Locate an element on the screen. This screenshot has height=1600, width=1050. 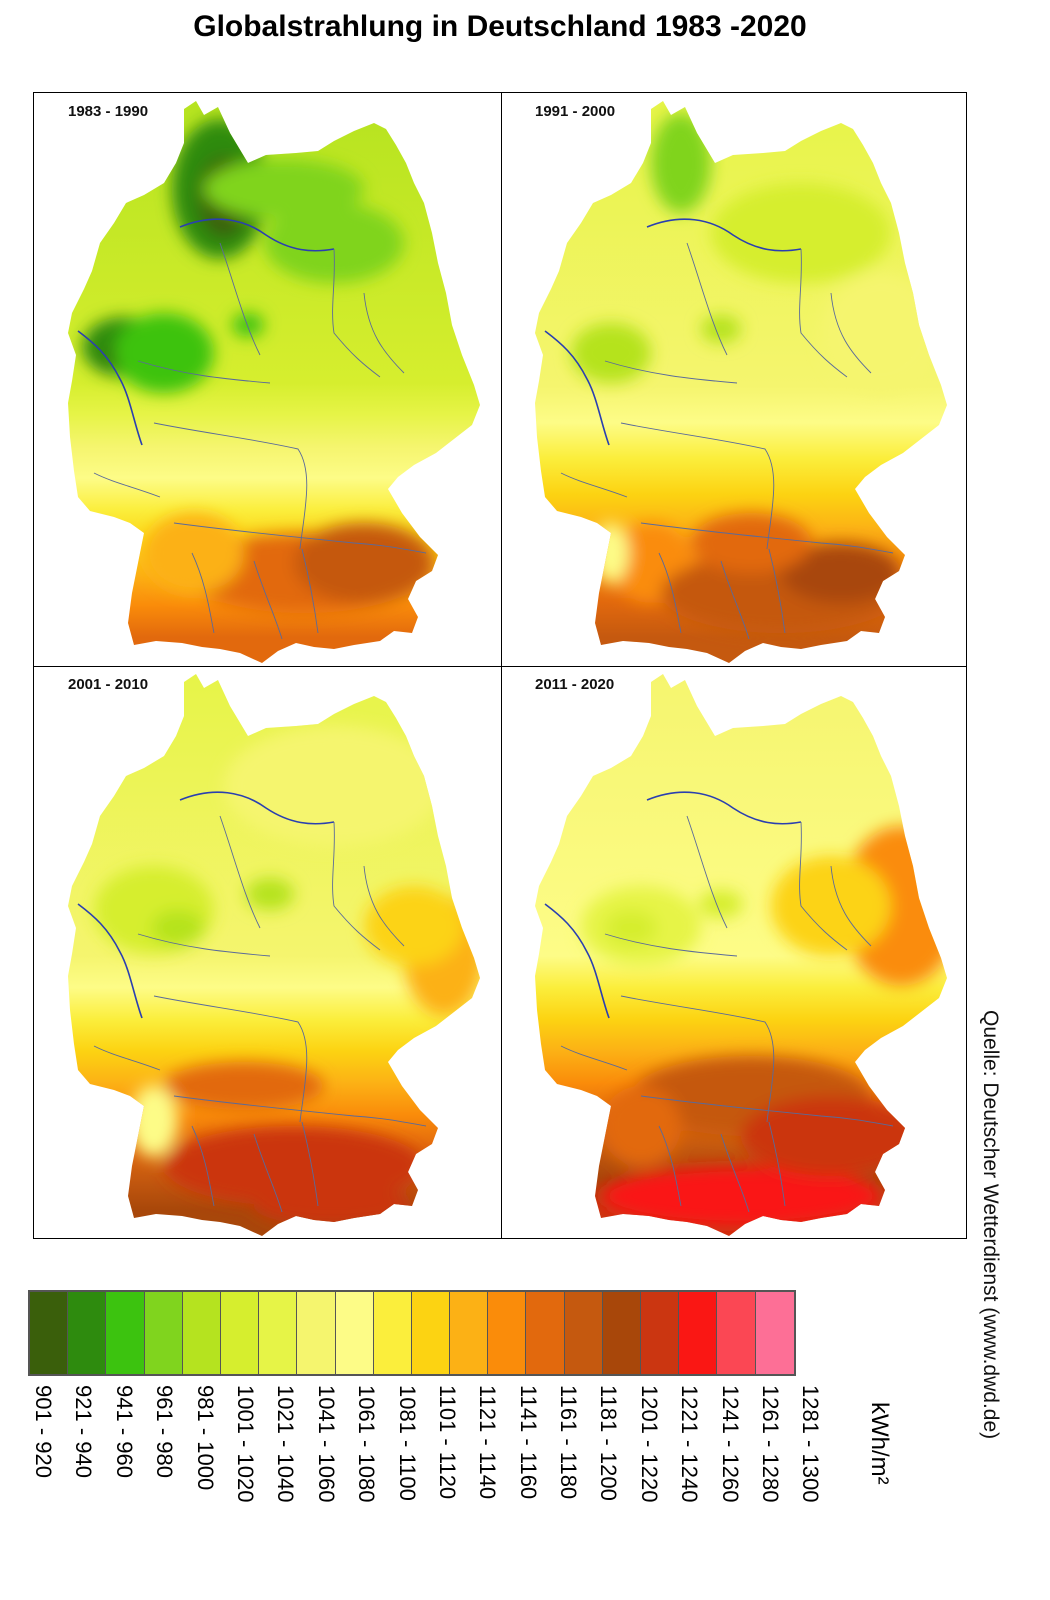
legend-class-label: 1021 - 1040 is located at coordinates (290, 1465).